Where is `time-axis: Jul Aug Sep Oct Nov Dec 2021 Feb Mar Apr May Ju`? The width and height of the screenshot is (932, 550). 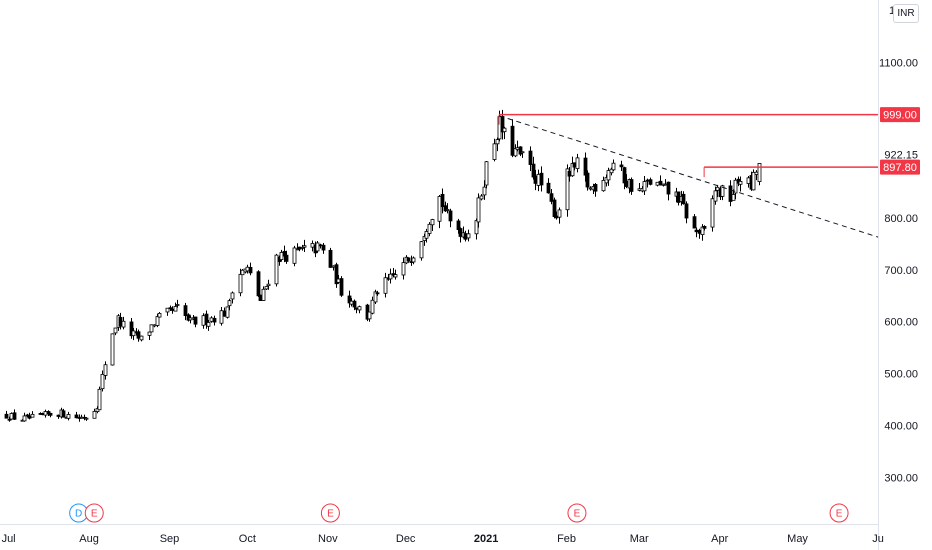
time-axis: Jul Aug Sep Oct Nov Dec 2021 Feb Mar Apr May Ju is located at coordinates (443, 539).